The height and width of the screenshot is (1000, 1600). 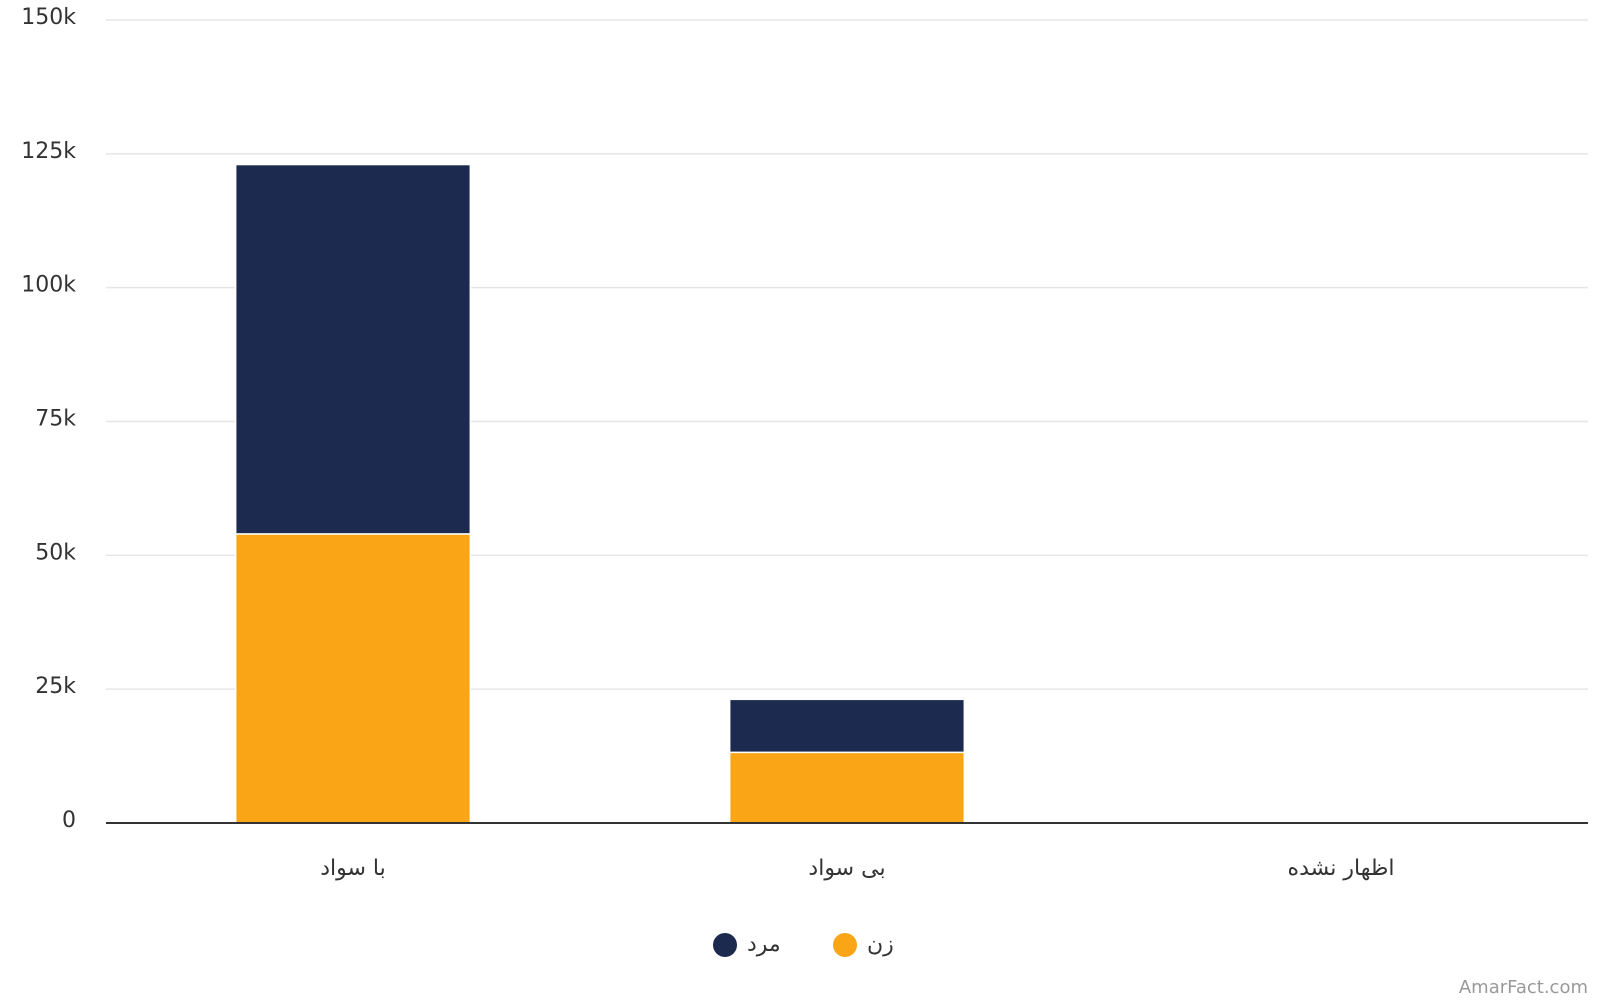 What do you see at coordinates (1523, 987) in the screenshot?
I see `watermark: AmarFact.com` at bounding box center [1523, 987].